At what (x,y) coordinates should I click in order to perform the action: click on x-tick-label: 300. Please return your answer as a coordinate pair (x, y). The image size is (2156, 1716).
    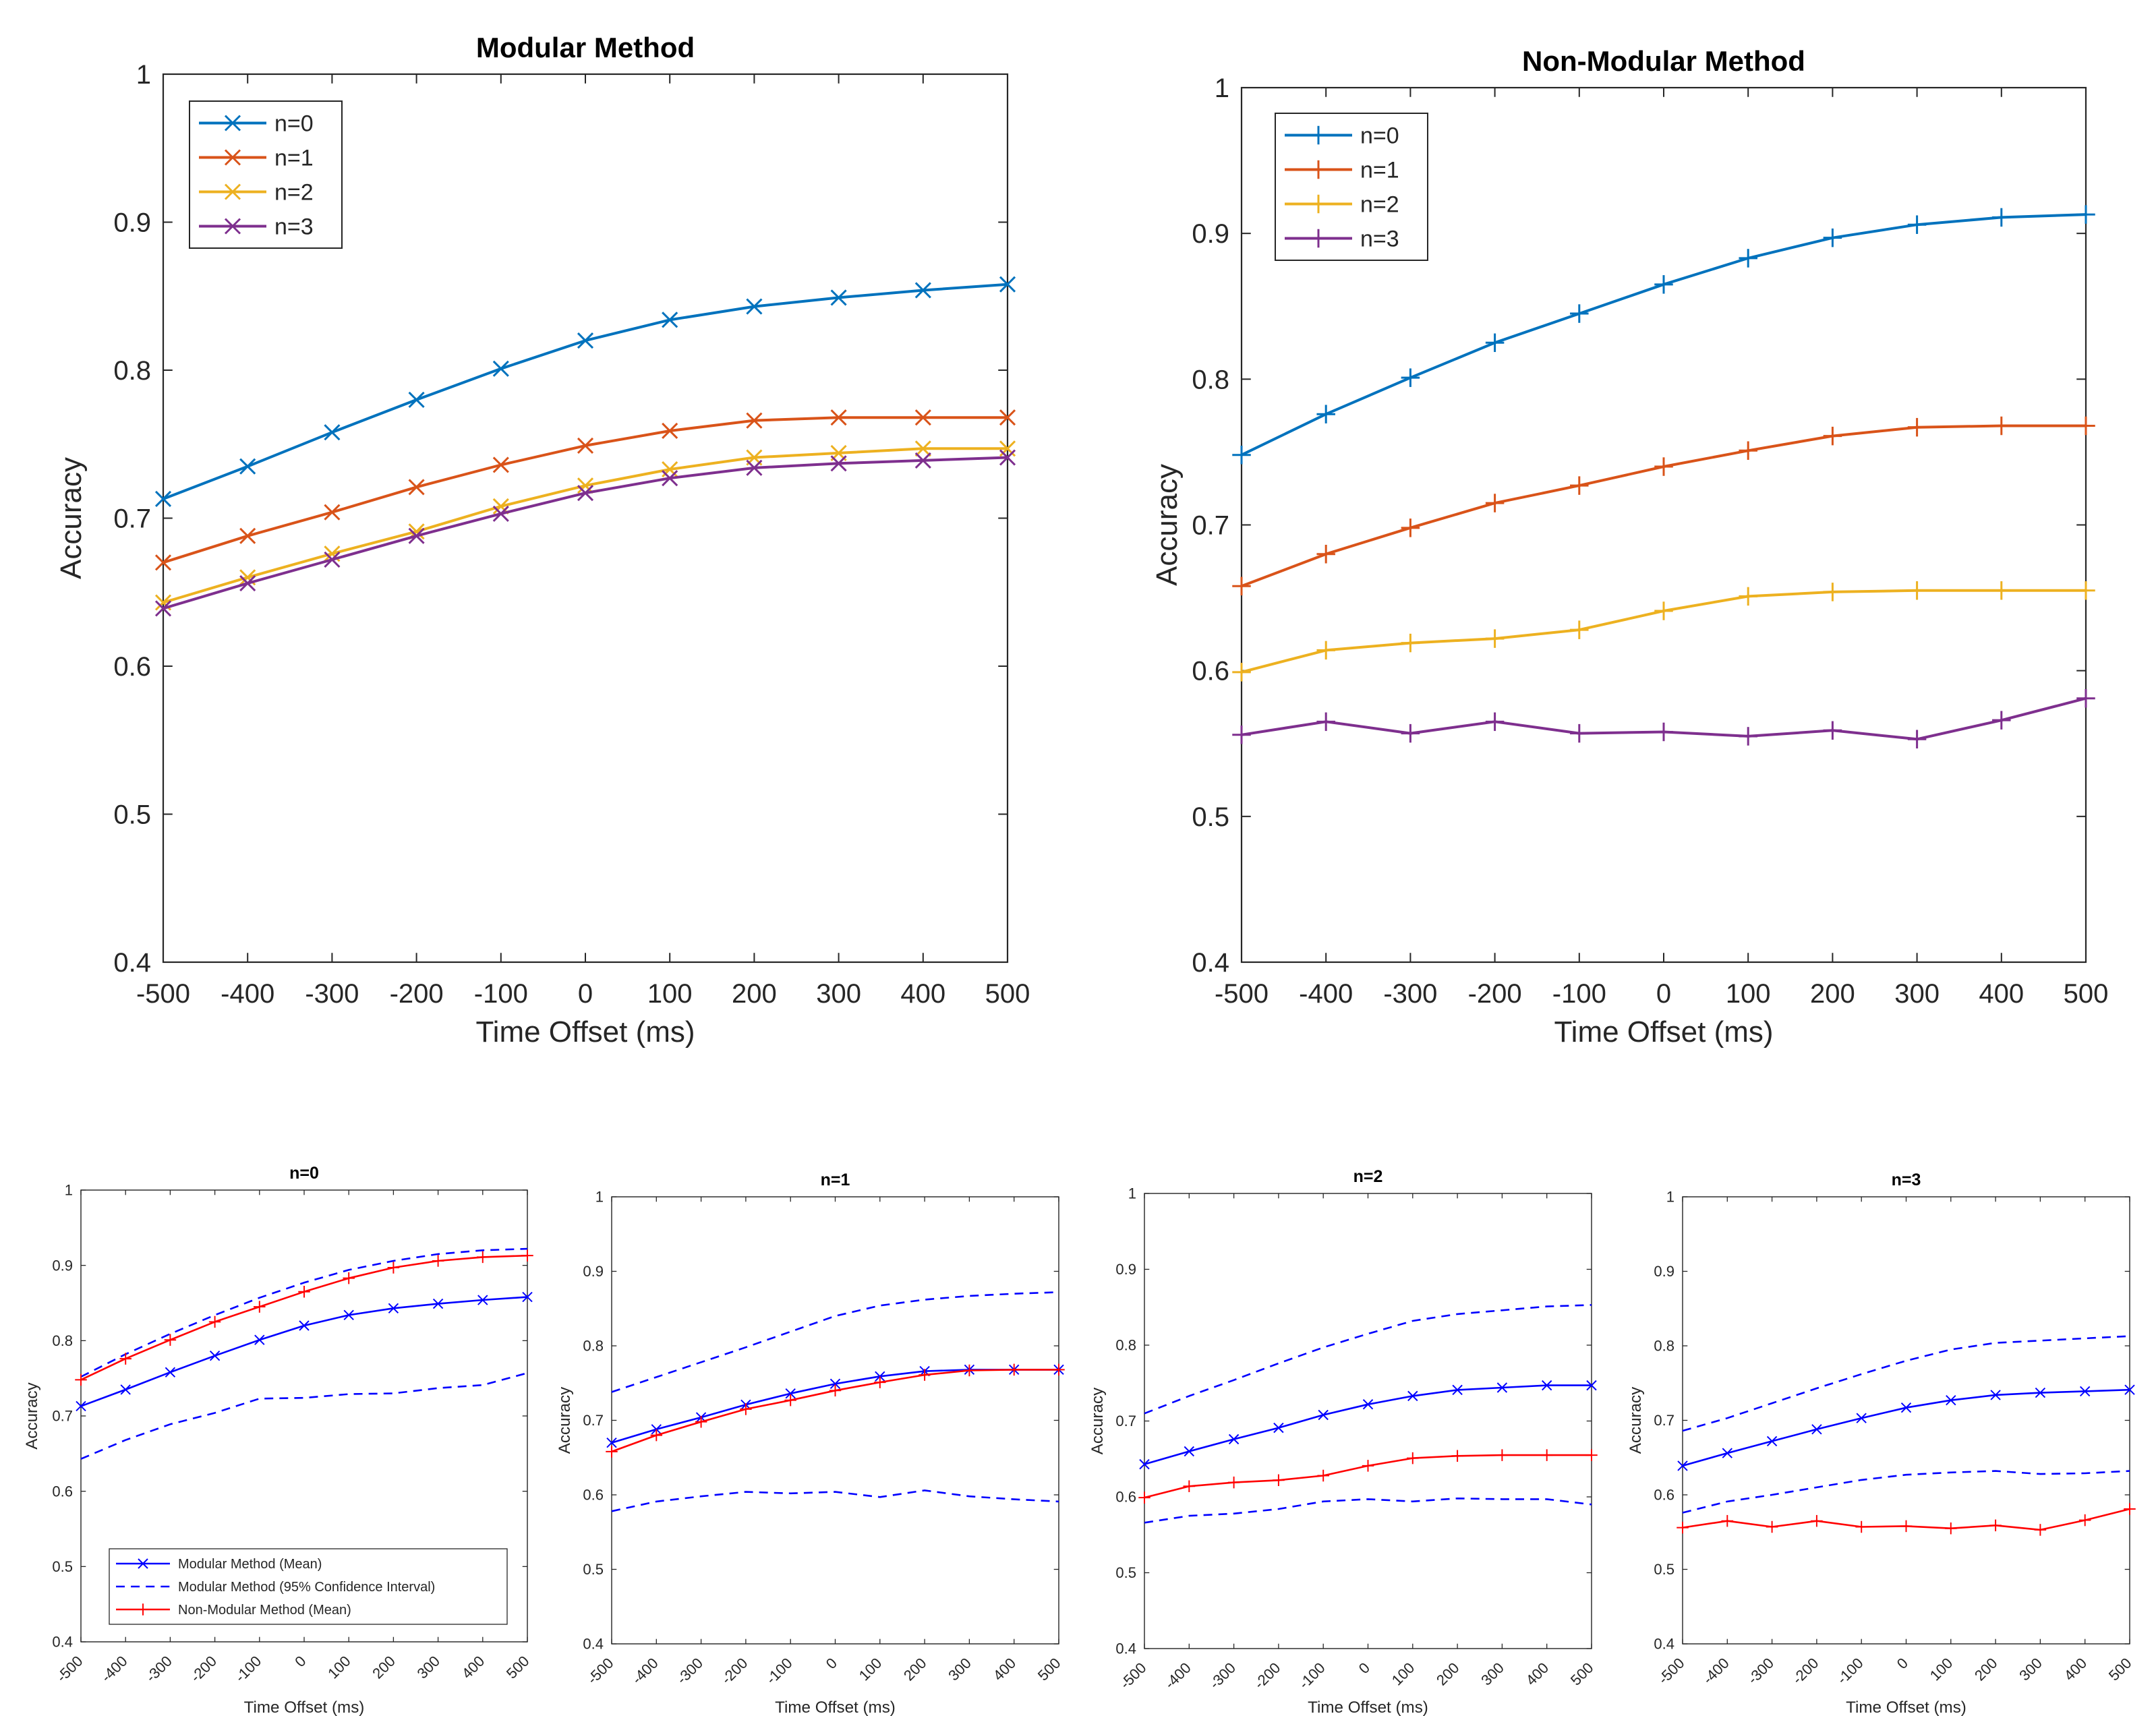
    Looking at the image, I should click on (428, 1668).